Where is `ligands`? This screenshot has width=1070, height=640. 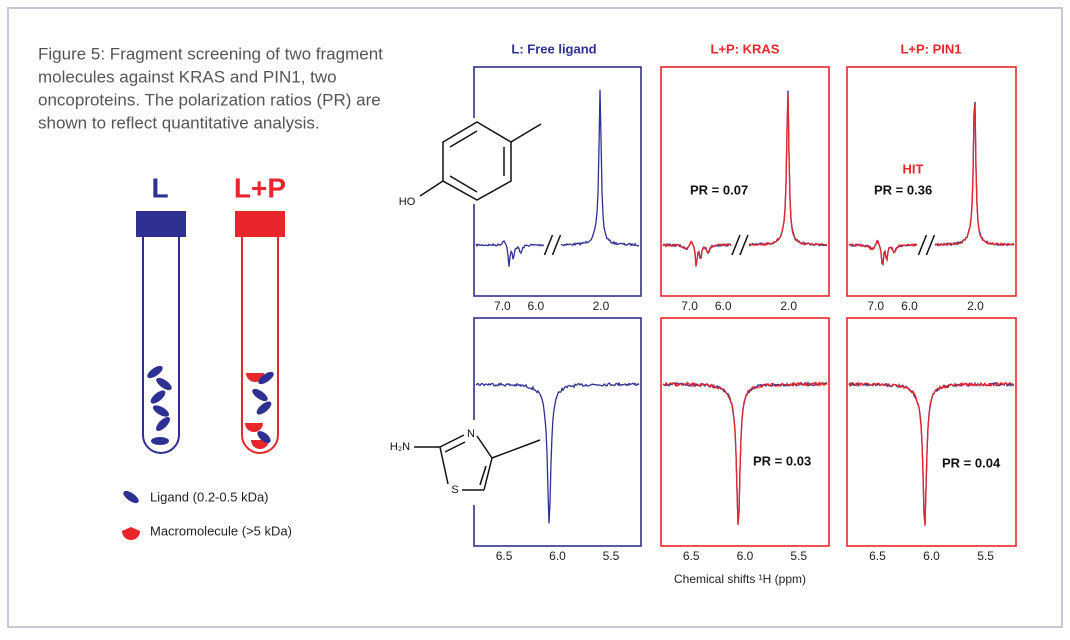
ligands is located at coordinates (159, 405).